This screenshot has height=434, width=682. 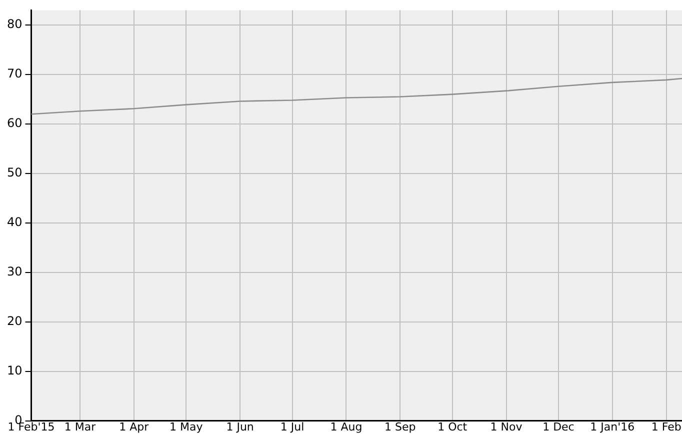 What do you see at coordinates (292, 427) in the screenshot?
I see `x-tick-label: 1 Jul` at bounding box center [292, 427].